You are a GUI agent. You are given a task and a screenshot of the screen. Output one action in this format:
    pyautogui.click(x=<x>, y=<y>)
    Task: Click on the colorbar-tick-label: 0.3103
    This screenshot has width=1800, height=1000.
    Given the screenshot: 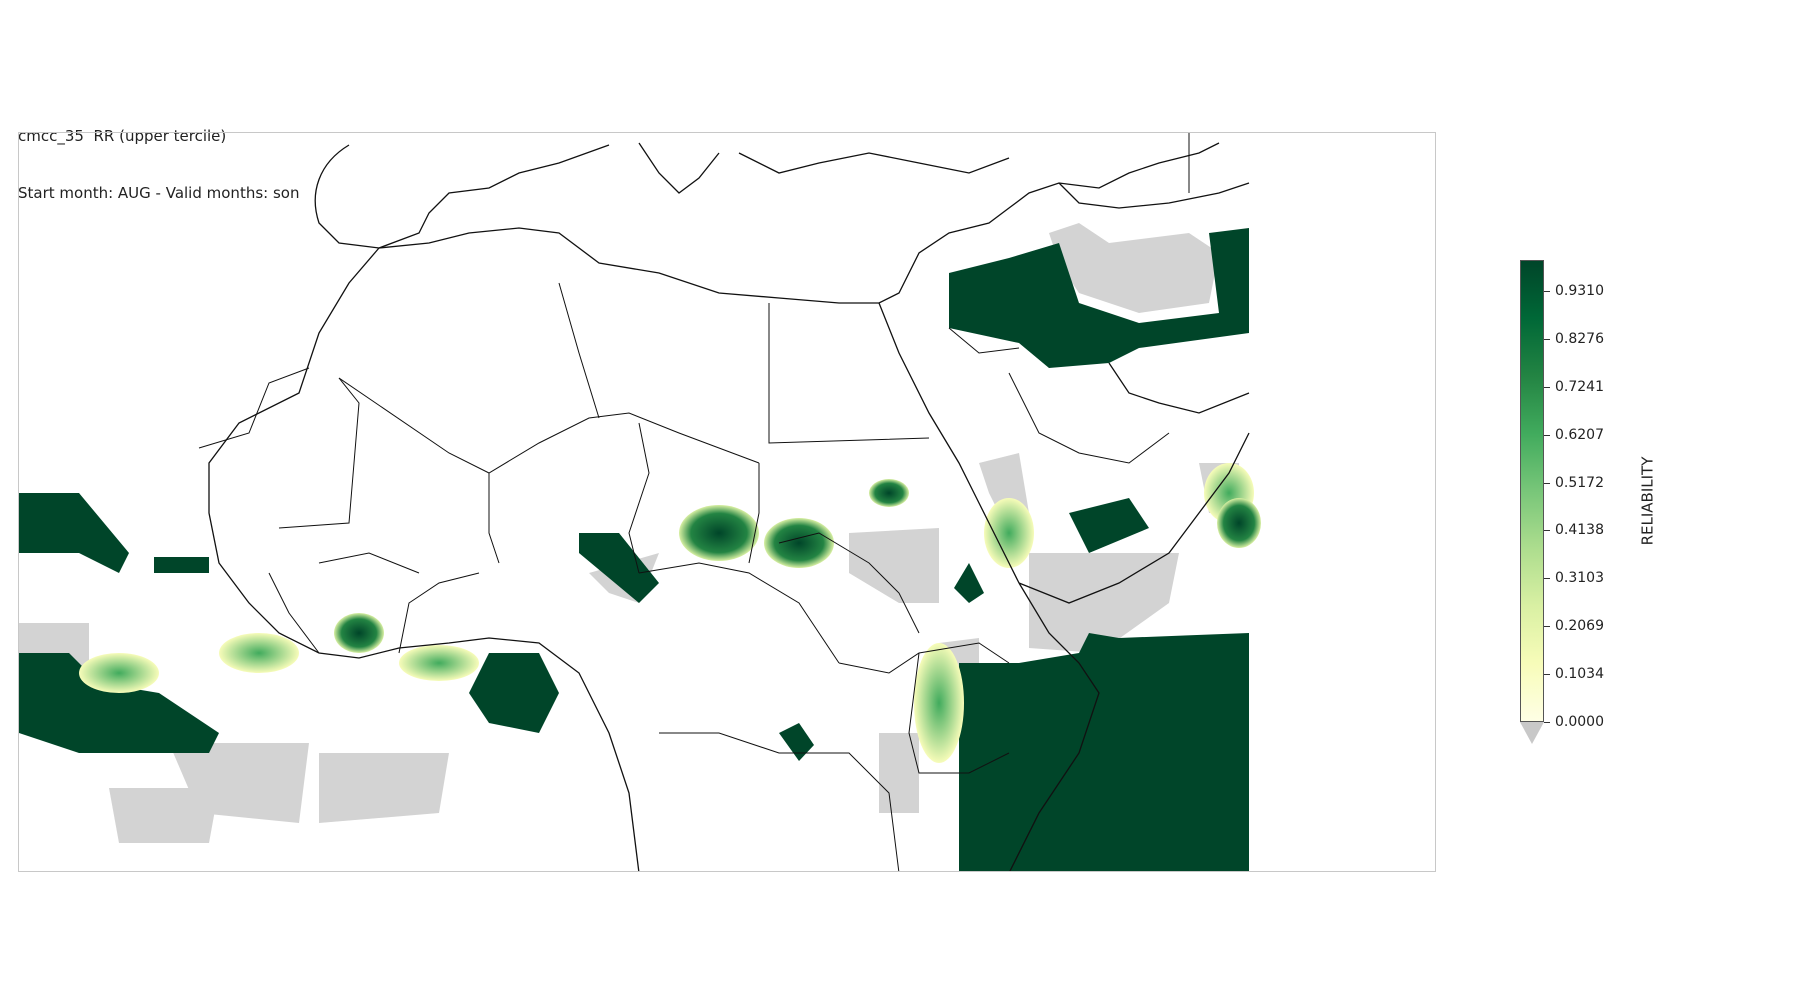 What is the action you would take?
    pyautogui.click(x=1579, y=578)
    